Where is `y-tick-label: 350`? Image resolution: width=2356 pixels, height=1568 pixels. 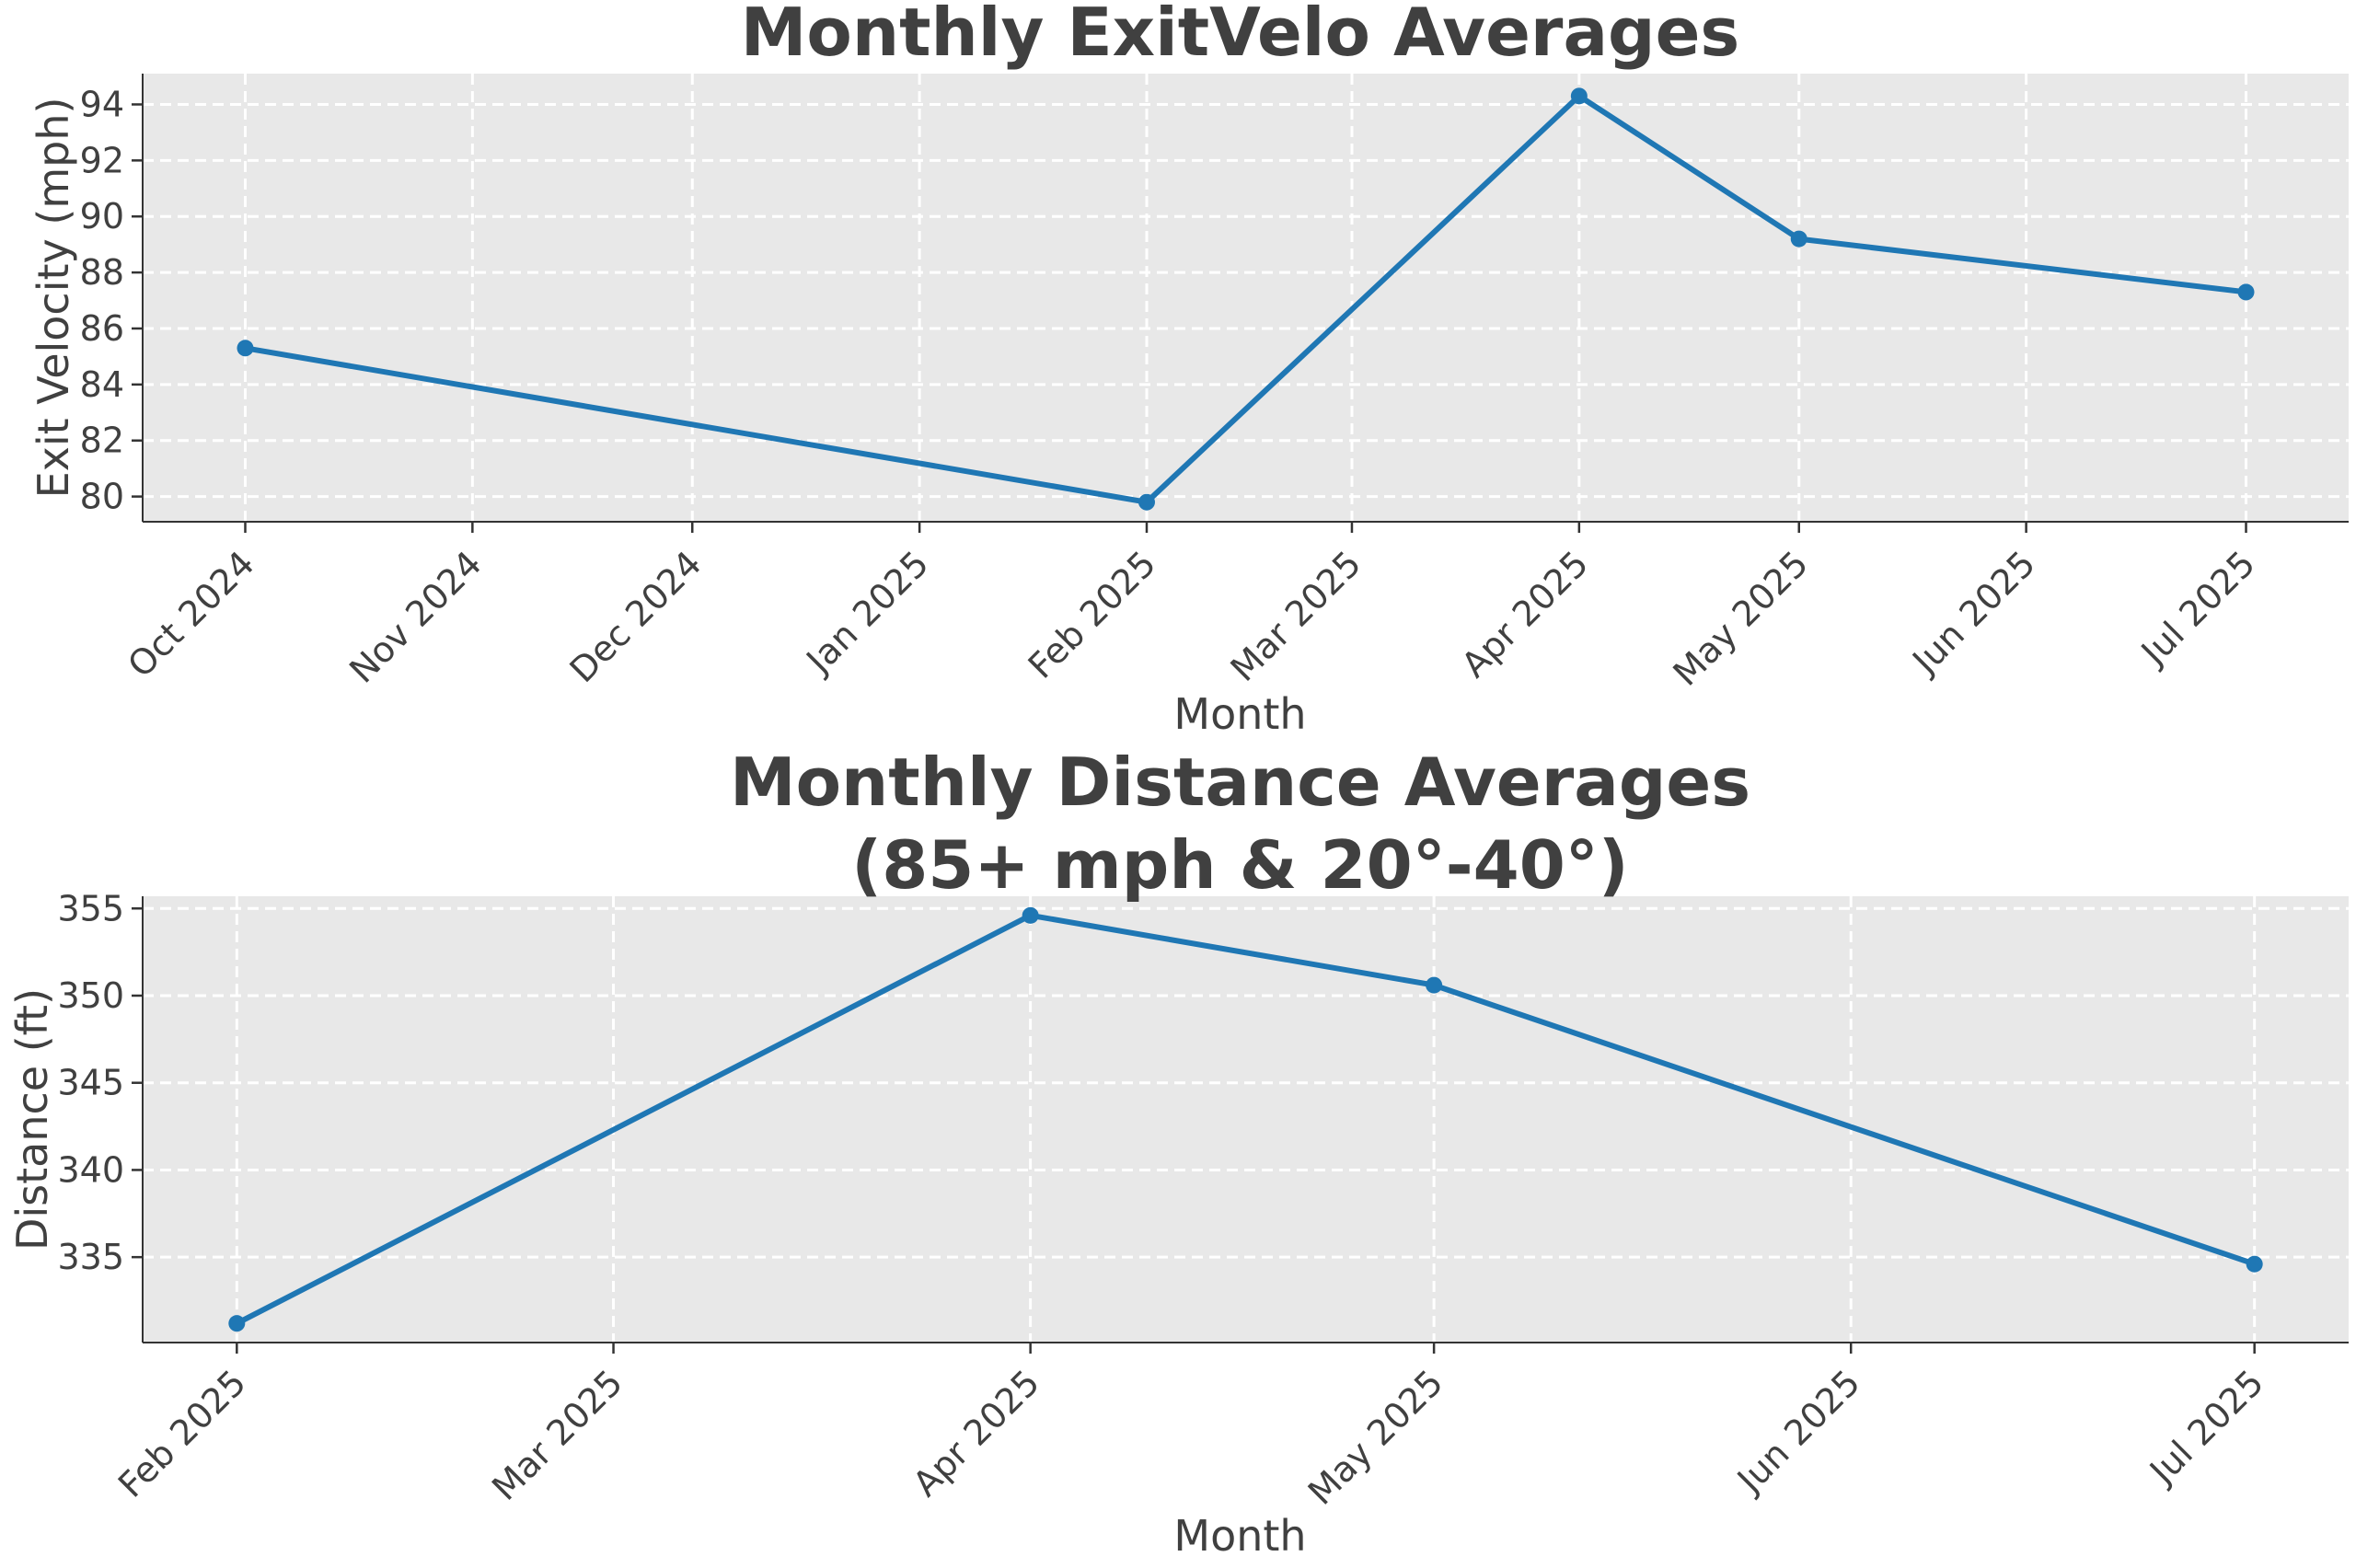
y-tick-label: 350 is located at coordinates (90, 996).